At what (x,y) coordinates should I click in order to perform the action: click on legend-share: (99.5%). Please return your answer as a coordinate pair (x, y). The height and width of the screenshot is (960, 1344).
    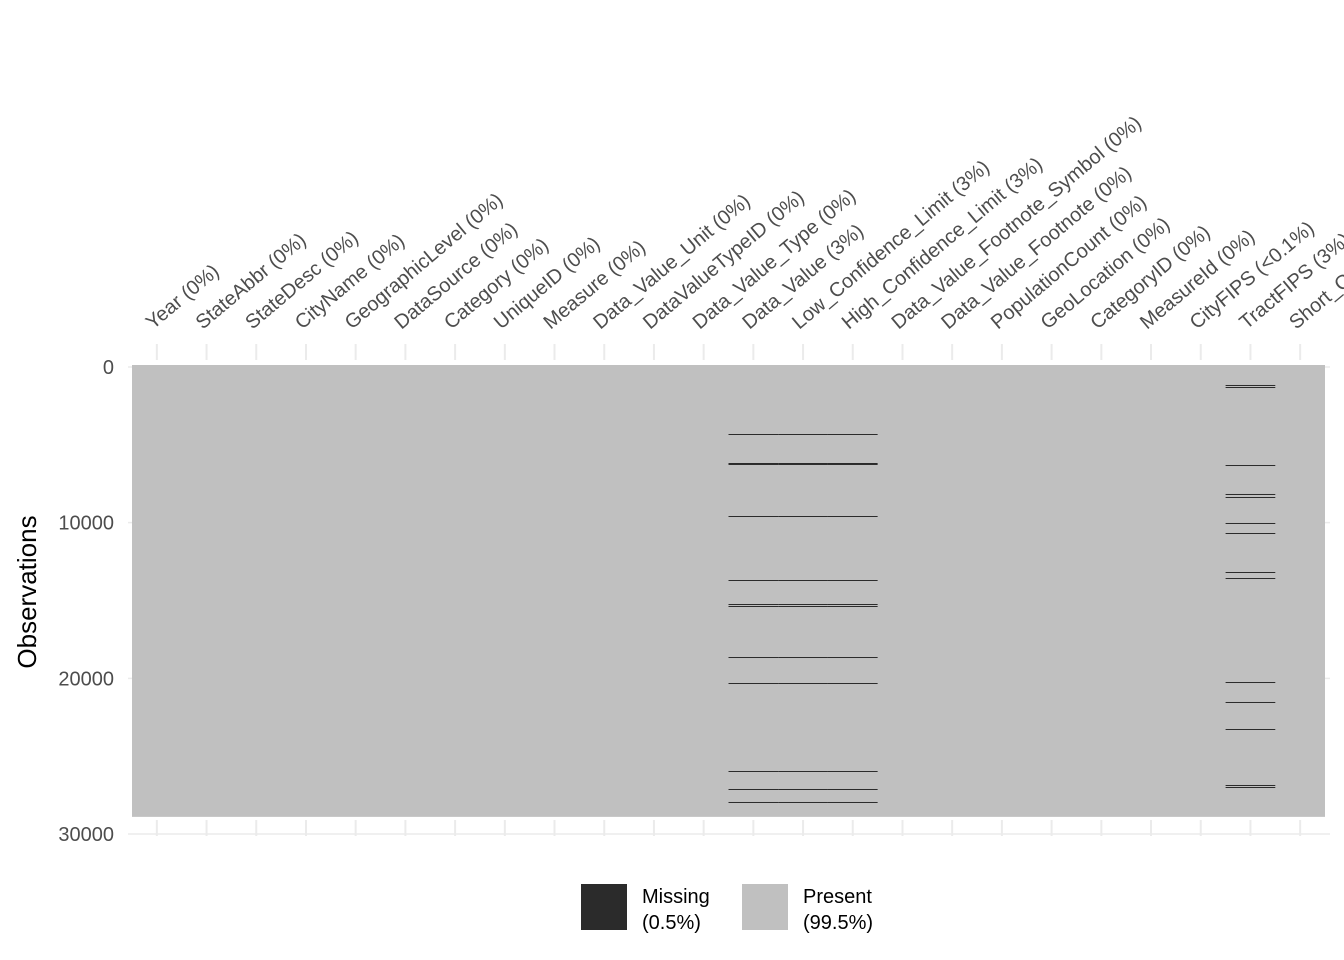
    Looking at the image, I should click on (838, 923).